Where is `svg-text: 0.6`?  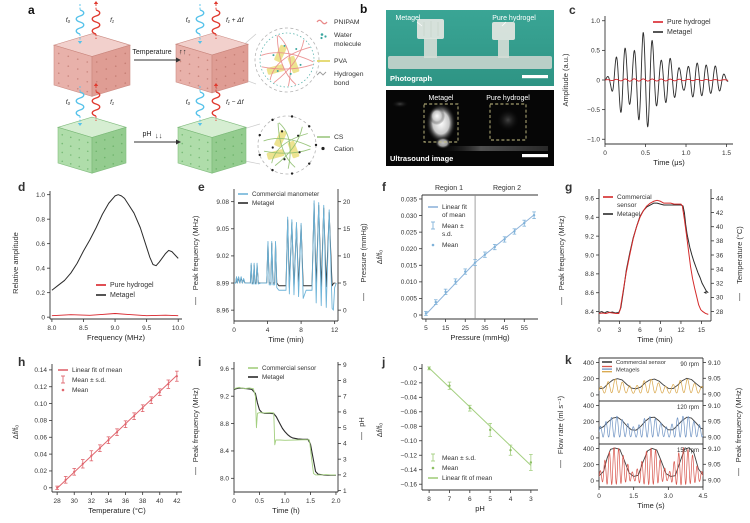 svg-text: 0.6 is located at coordinates (40, 244).